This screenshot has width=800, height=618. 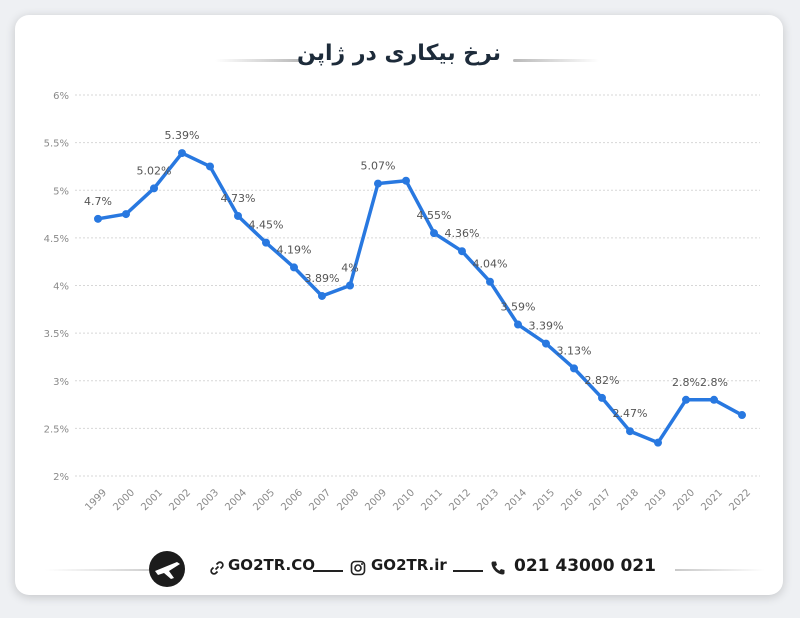 I want to click on x-tick-label: 2004, so click(x=236, y=500).